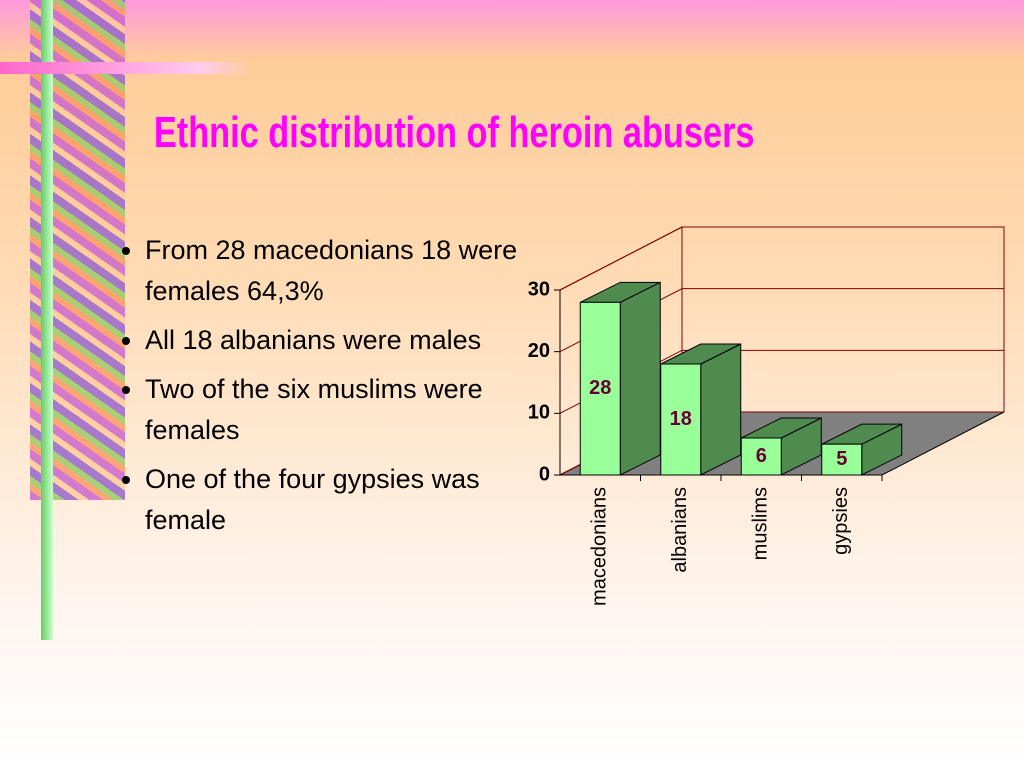 Image resolution: width=1024 pixels, height=768 pixels. I want to click on bullet: Two of the six muslims were females, so click(345, 410).